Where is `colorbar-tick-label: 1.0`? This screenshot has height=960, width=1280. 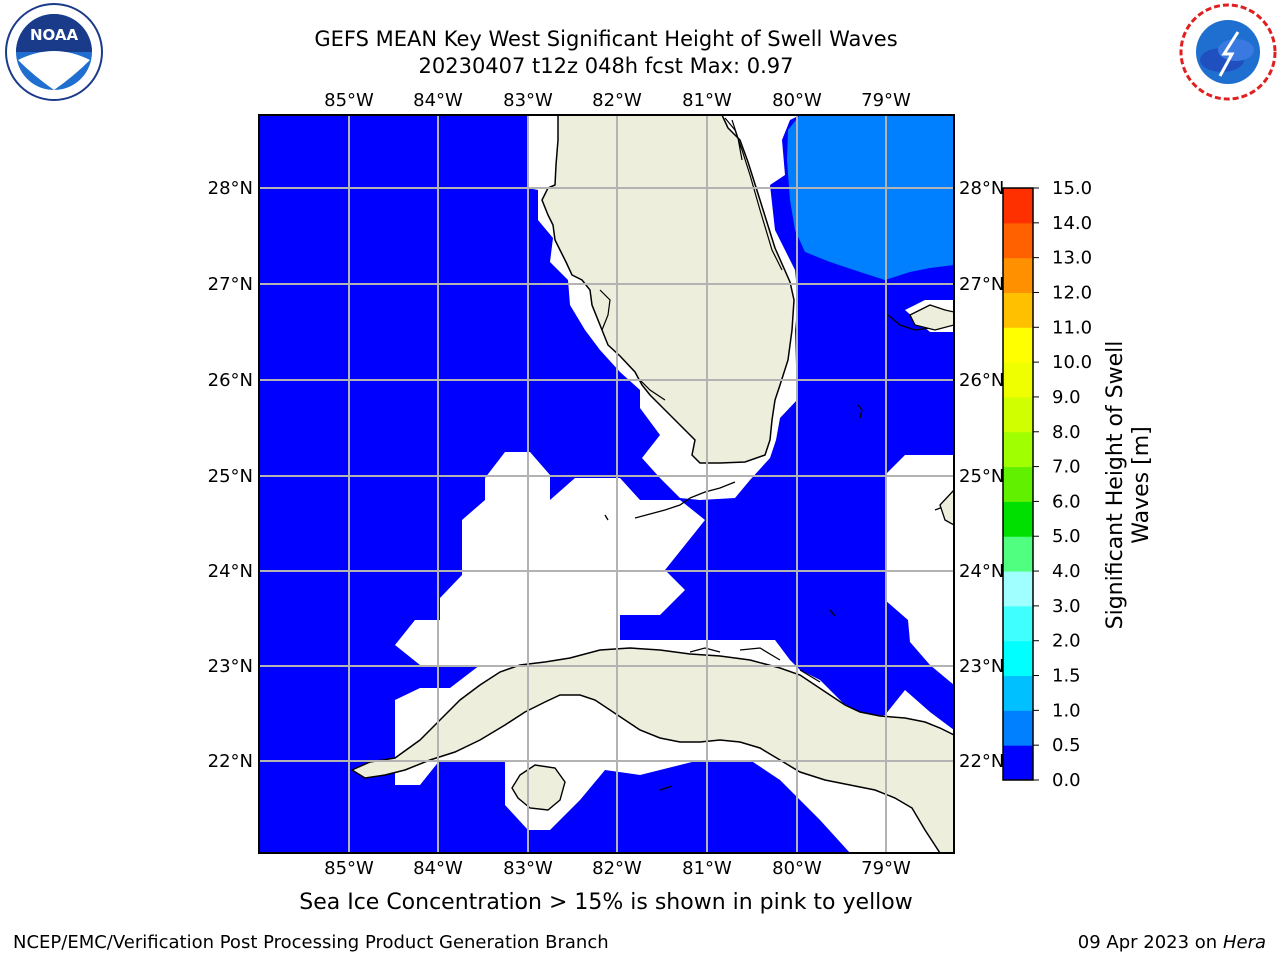
colorbar-tick-label: 1.0 is located at coordinates (1066, 710).